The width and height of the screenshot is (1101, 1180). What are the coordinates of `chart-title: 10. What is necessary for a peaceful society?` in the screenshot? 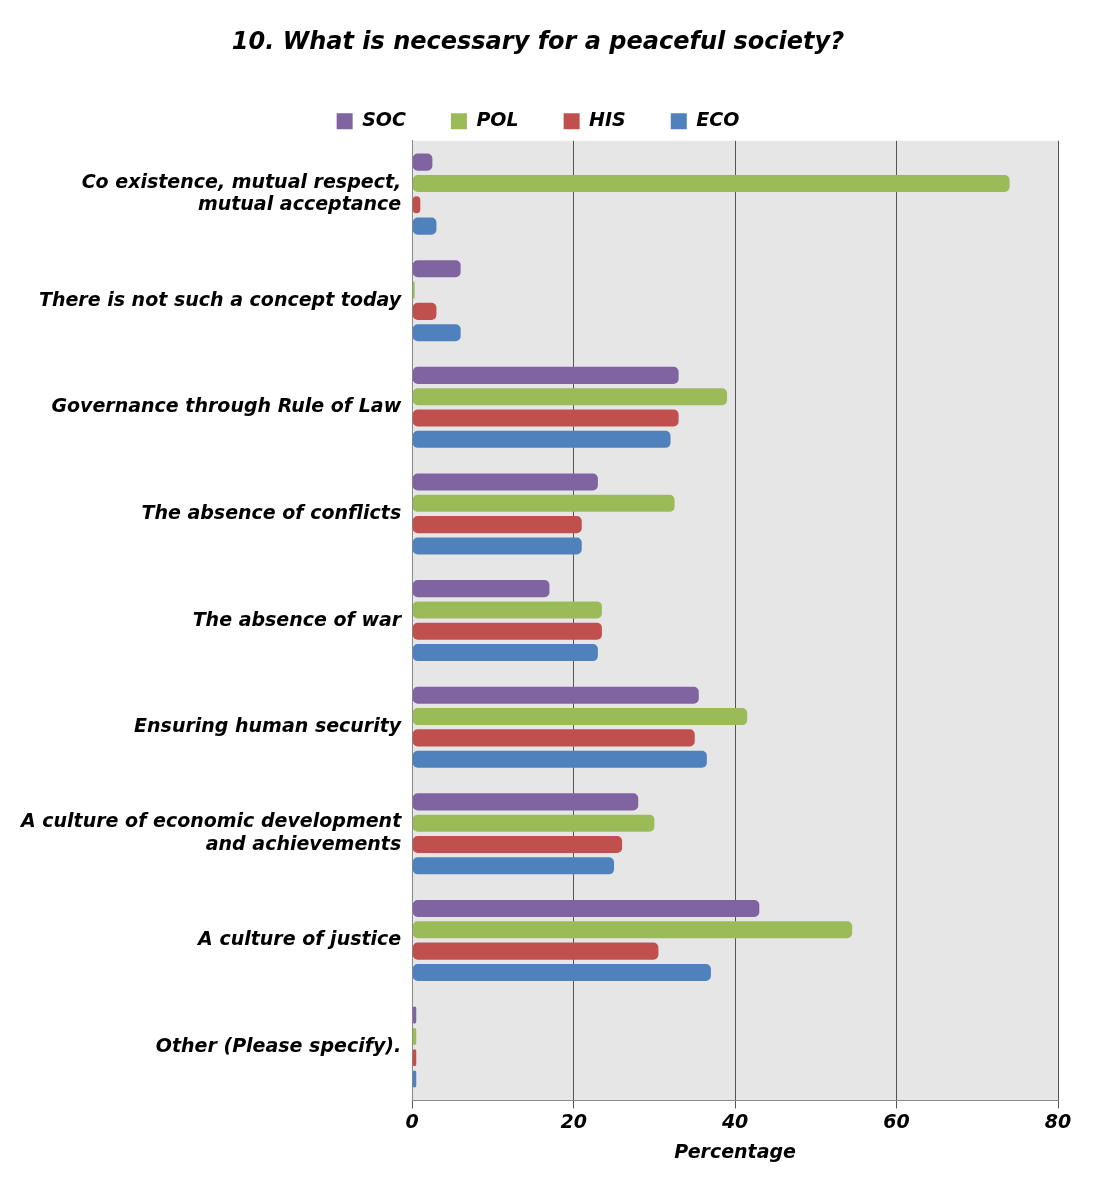 It's located at (538, 40).